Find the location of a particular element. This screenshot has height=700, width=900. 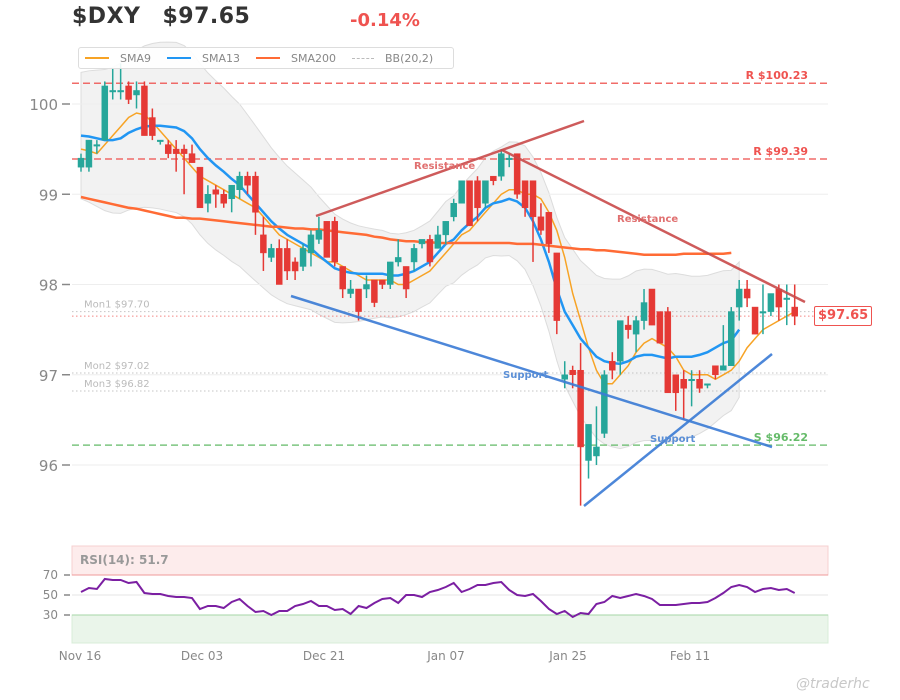

legend-item-sma13: SMA13 is located at coordinates (203, 58).